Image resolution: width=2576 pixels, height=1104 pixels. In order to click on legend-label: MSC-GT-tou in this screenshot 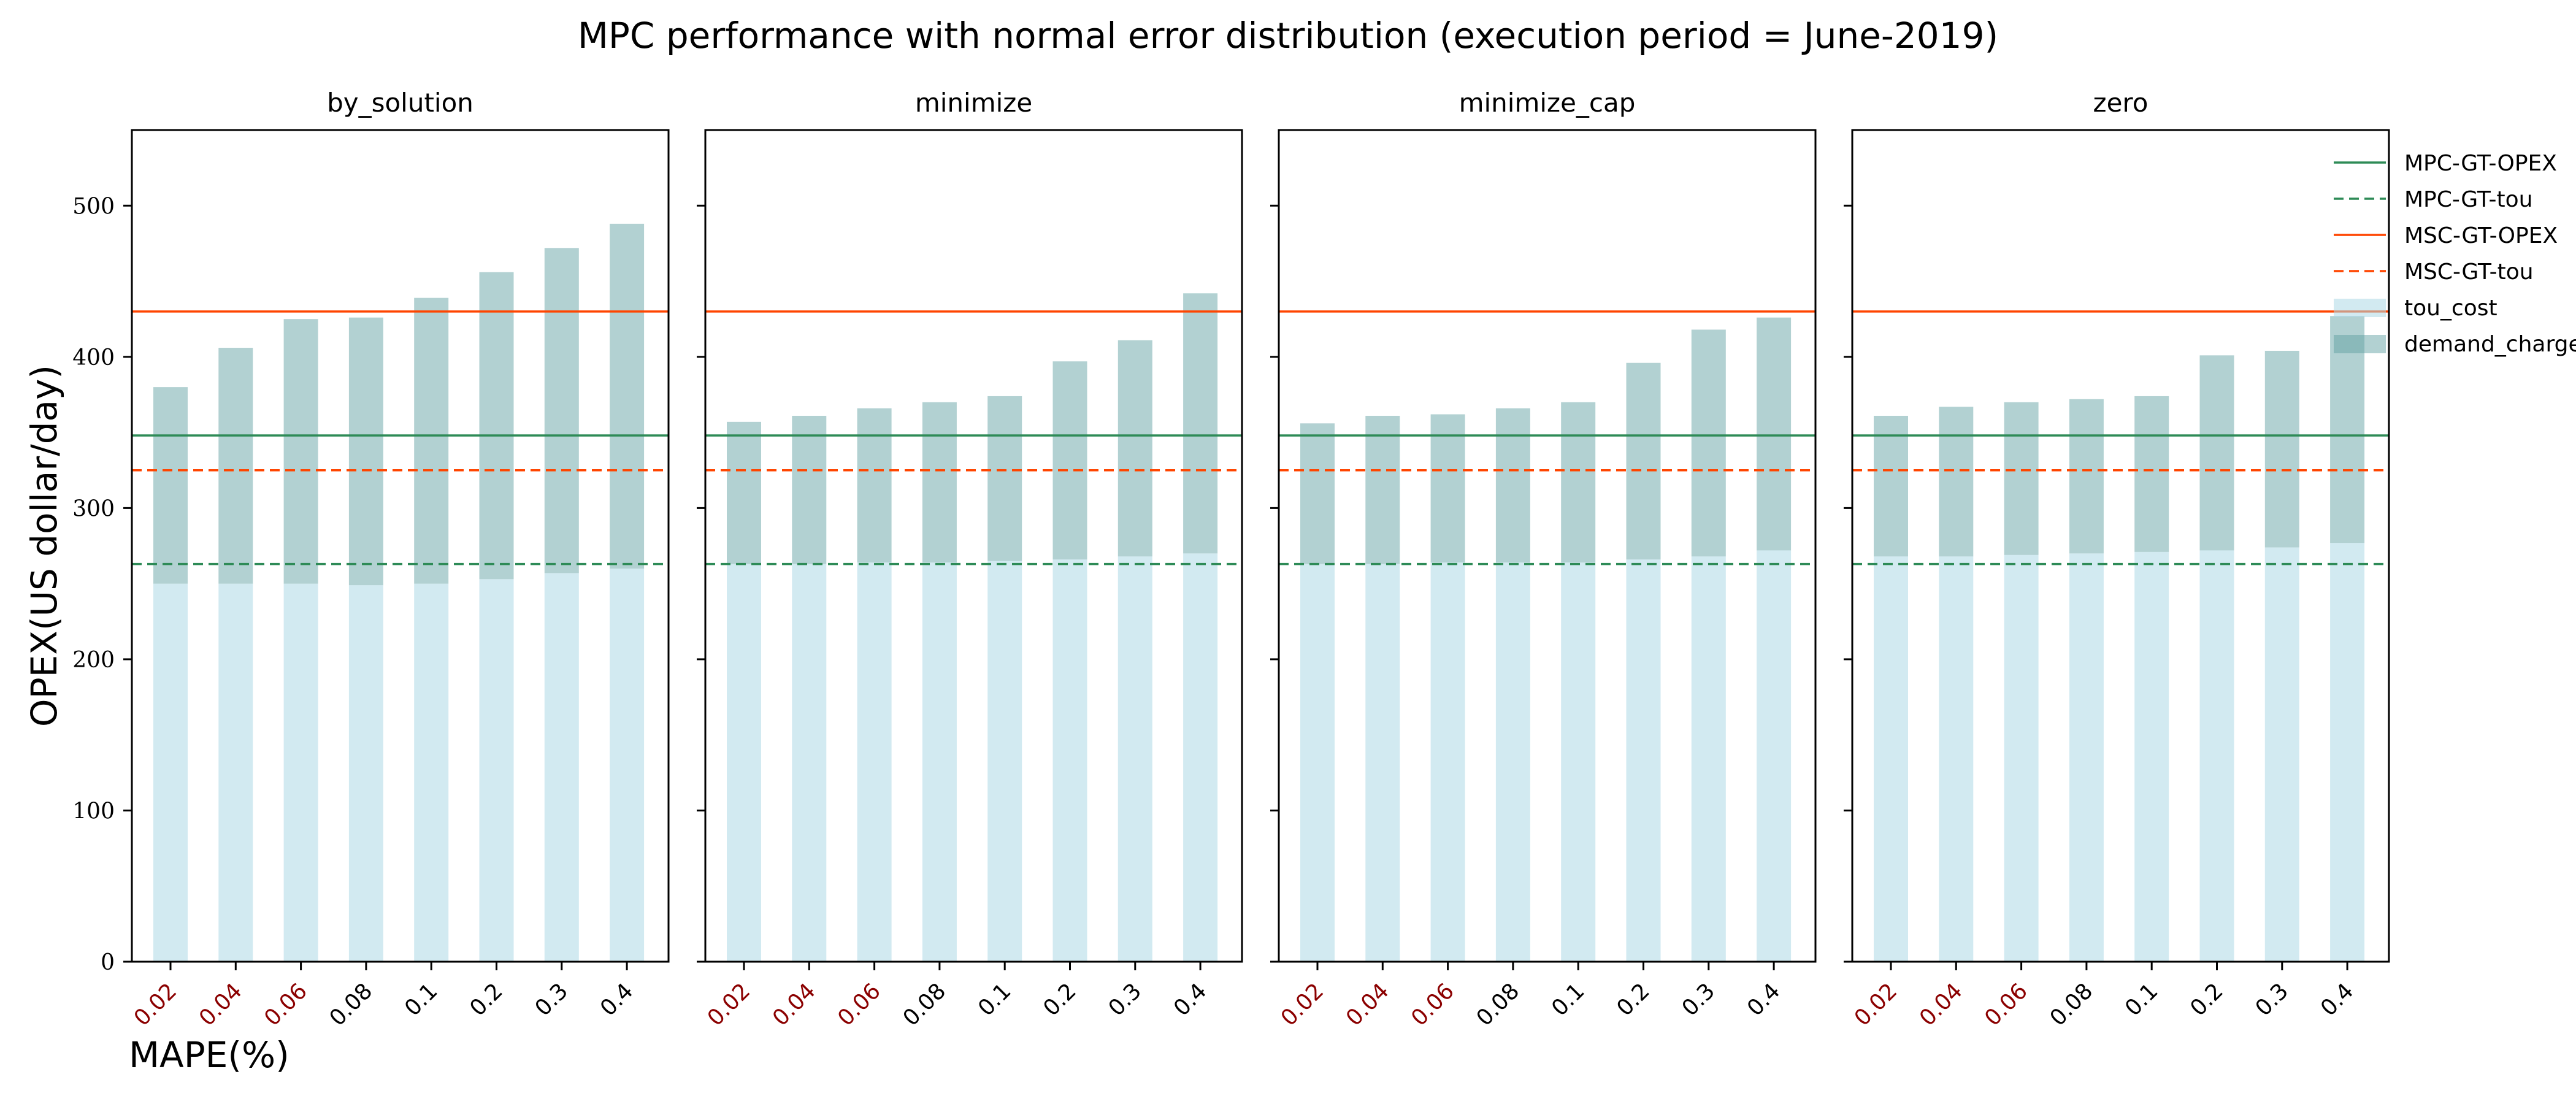, I will do `click(2469, 272)`.